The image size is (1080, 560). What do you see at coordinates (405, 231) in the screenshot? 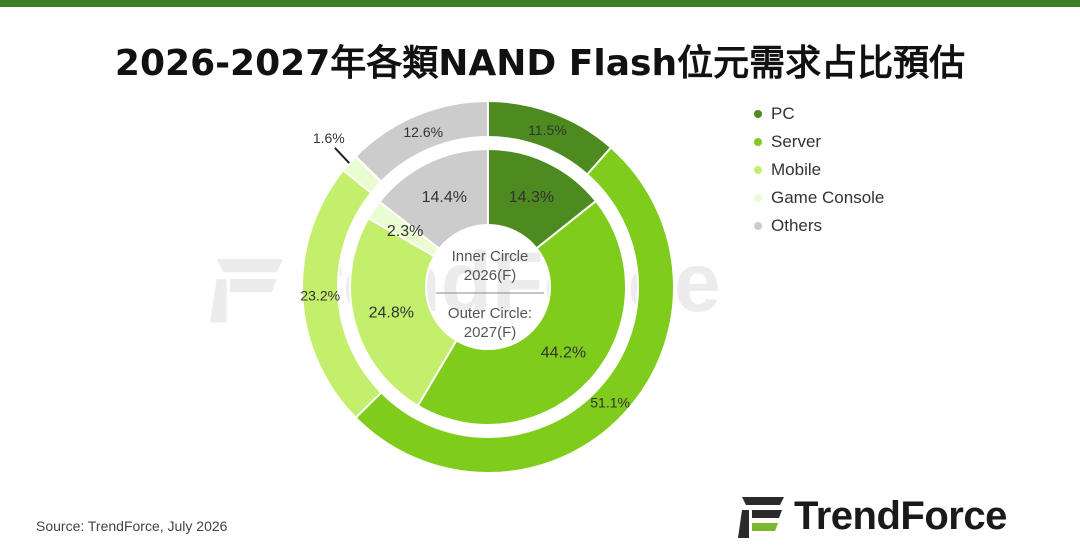
I see `inner-label-game-console: 2.3%` at bounding box center [405, 231].